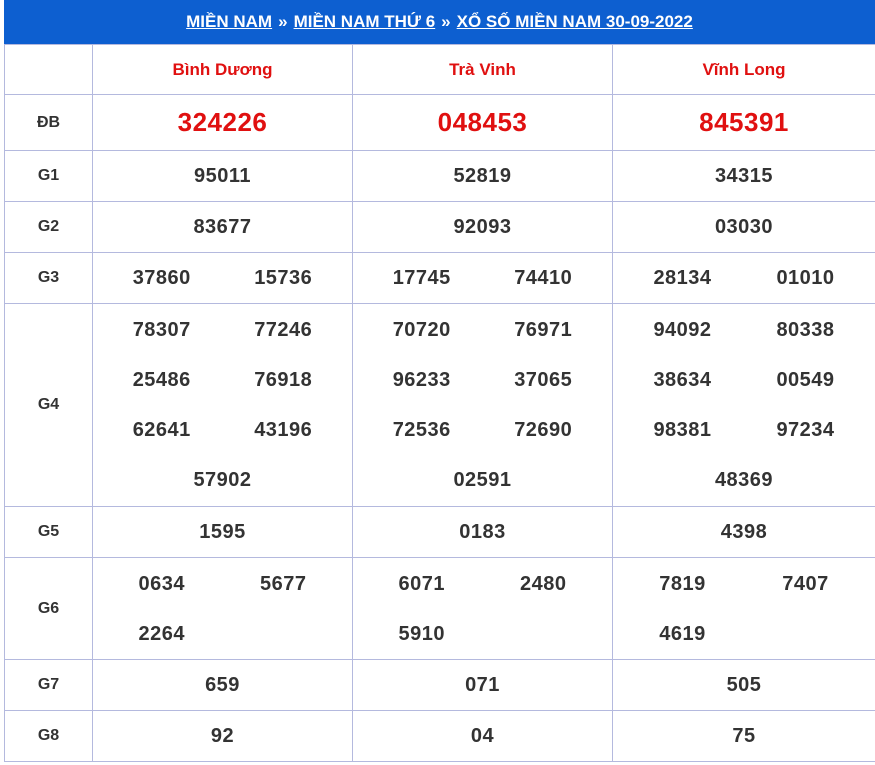 The width and height of the screenshot is (875, 765). Describe the element at coordinates (482, 736) in the screenshot. I see `prize-number: 04` at that location.